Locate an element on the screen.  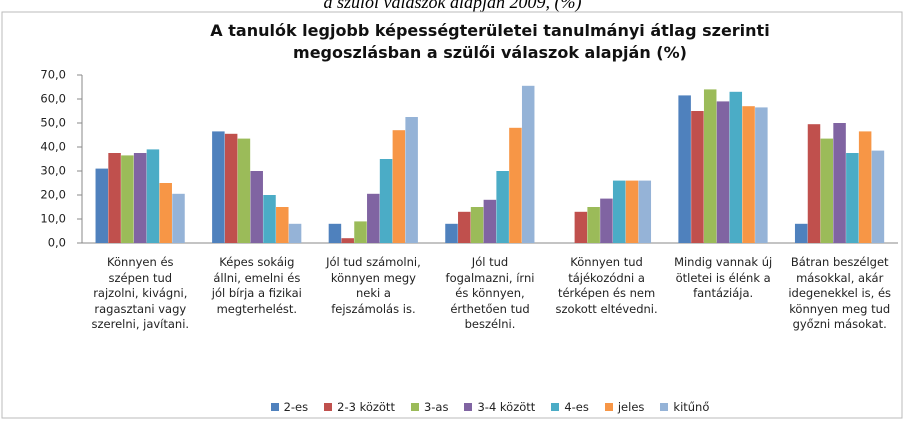
y-tick-label: 20,0 is located at coordinates (53, 195).